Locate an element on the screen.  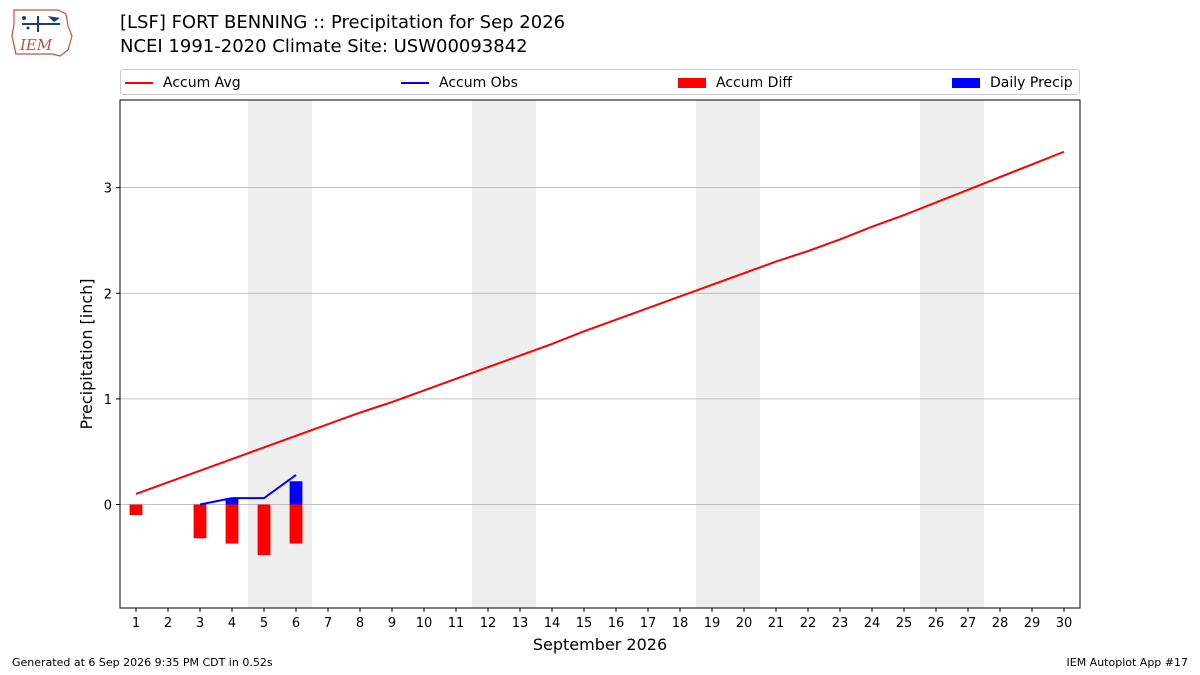
legend-item-accum-obs: Accum Obs is located at coordinates (459, 83).